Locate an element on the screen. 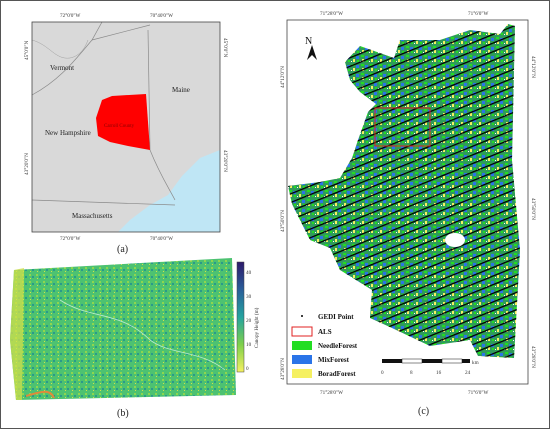 The image size is (550, 429). scale-tick-0: 0 is located at coordinates (382, 373).